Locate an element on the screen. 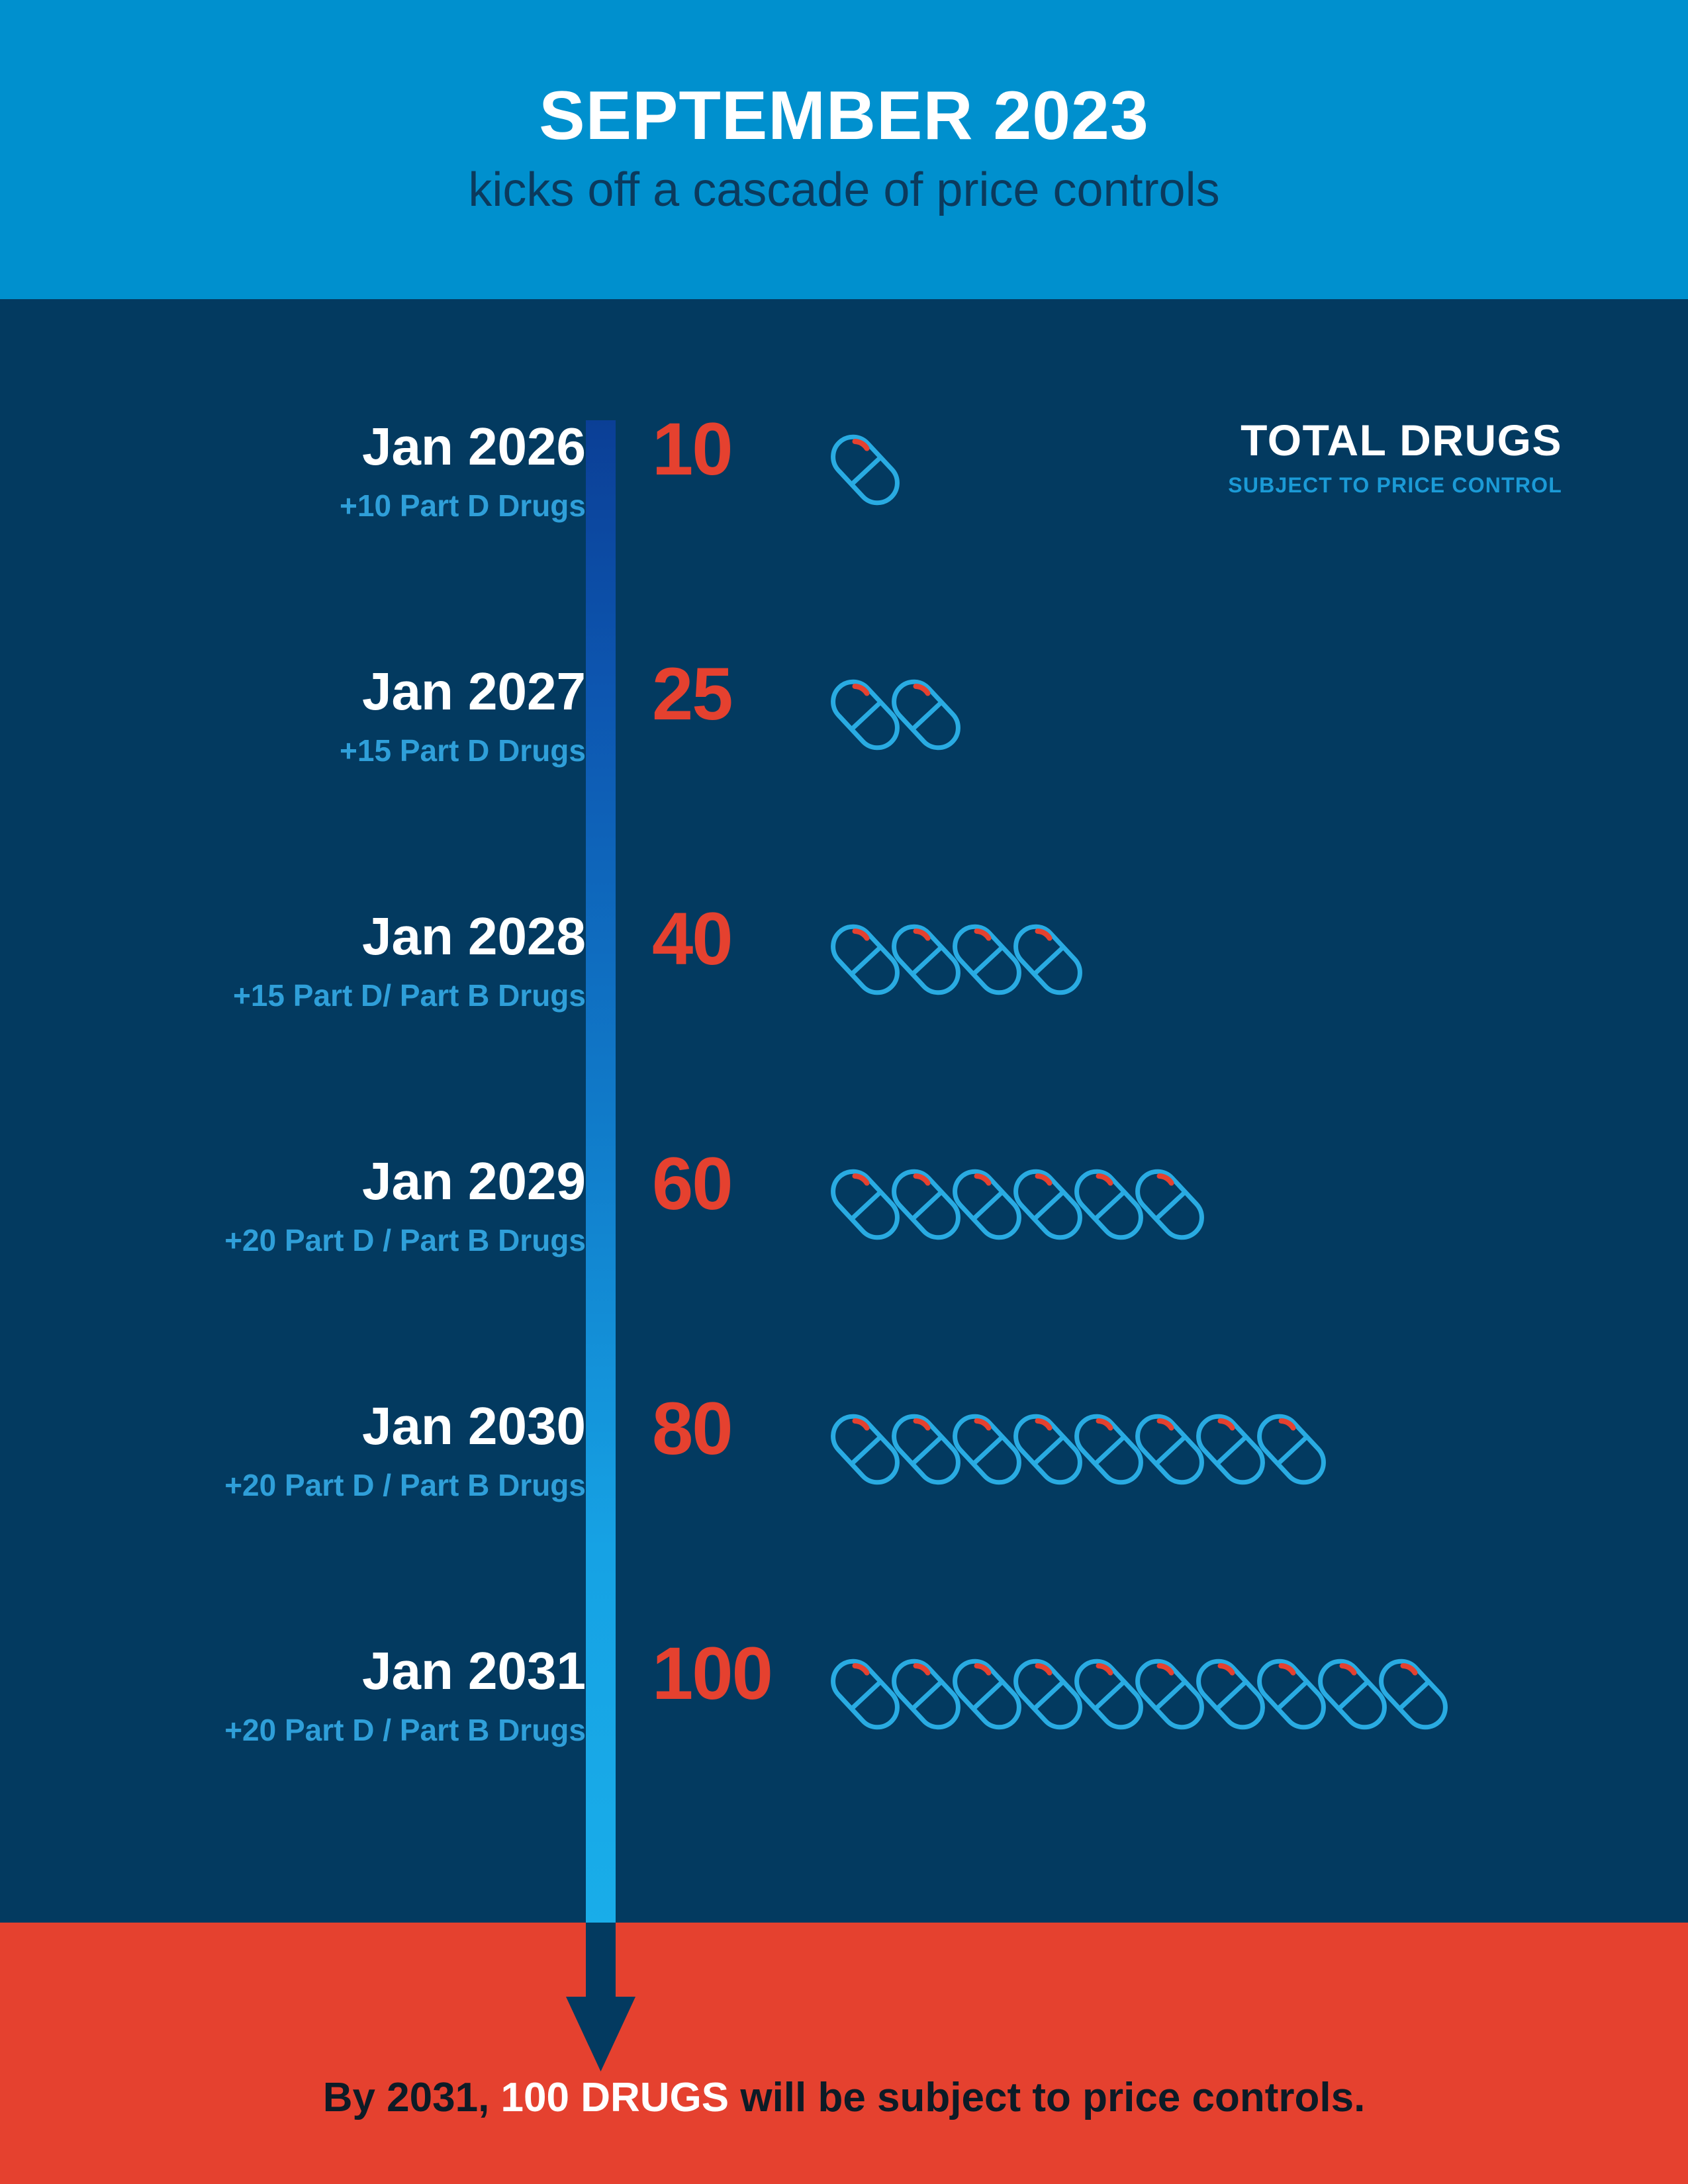 The image size is (1688, 2184). timeline-row: Jan 2027 +15 Part D Drugs 25 is located at coordinates (844, 741).